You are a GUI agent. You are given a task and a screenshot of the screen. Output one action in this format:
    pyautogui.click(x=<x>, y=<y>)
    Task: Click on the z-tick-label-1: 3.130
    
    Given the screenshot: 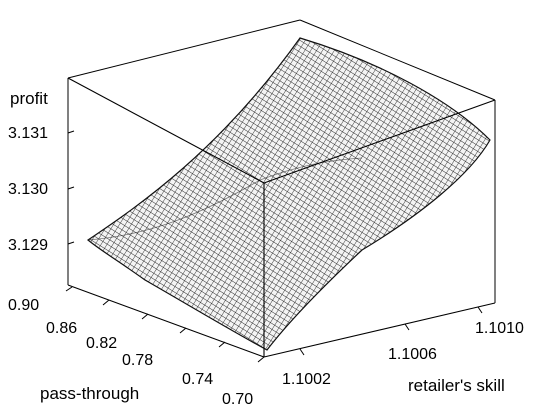 What is the action you would take?
    pyautogui.click(x=28, y=189)
    